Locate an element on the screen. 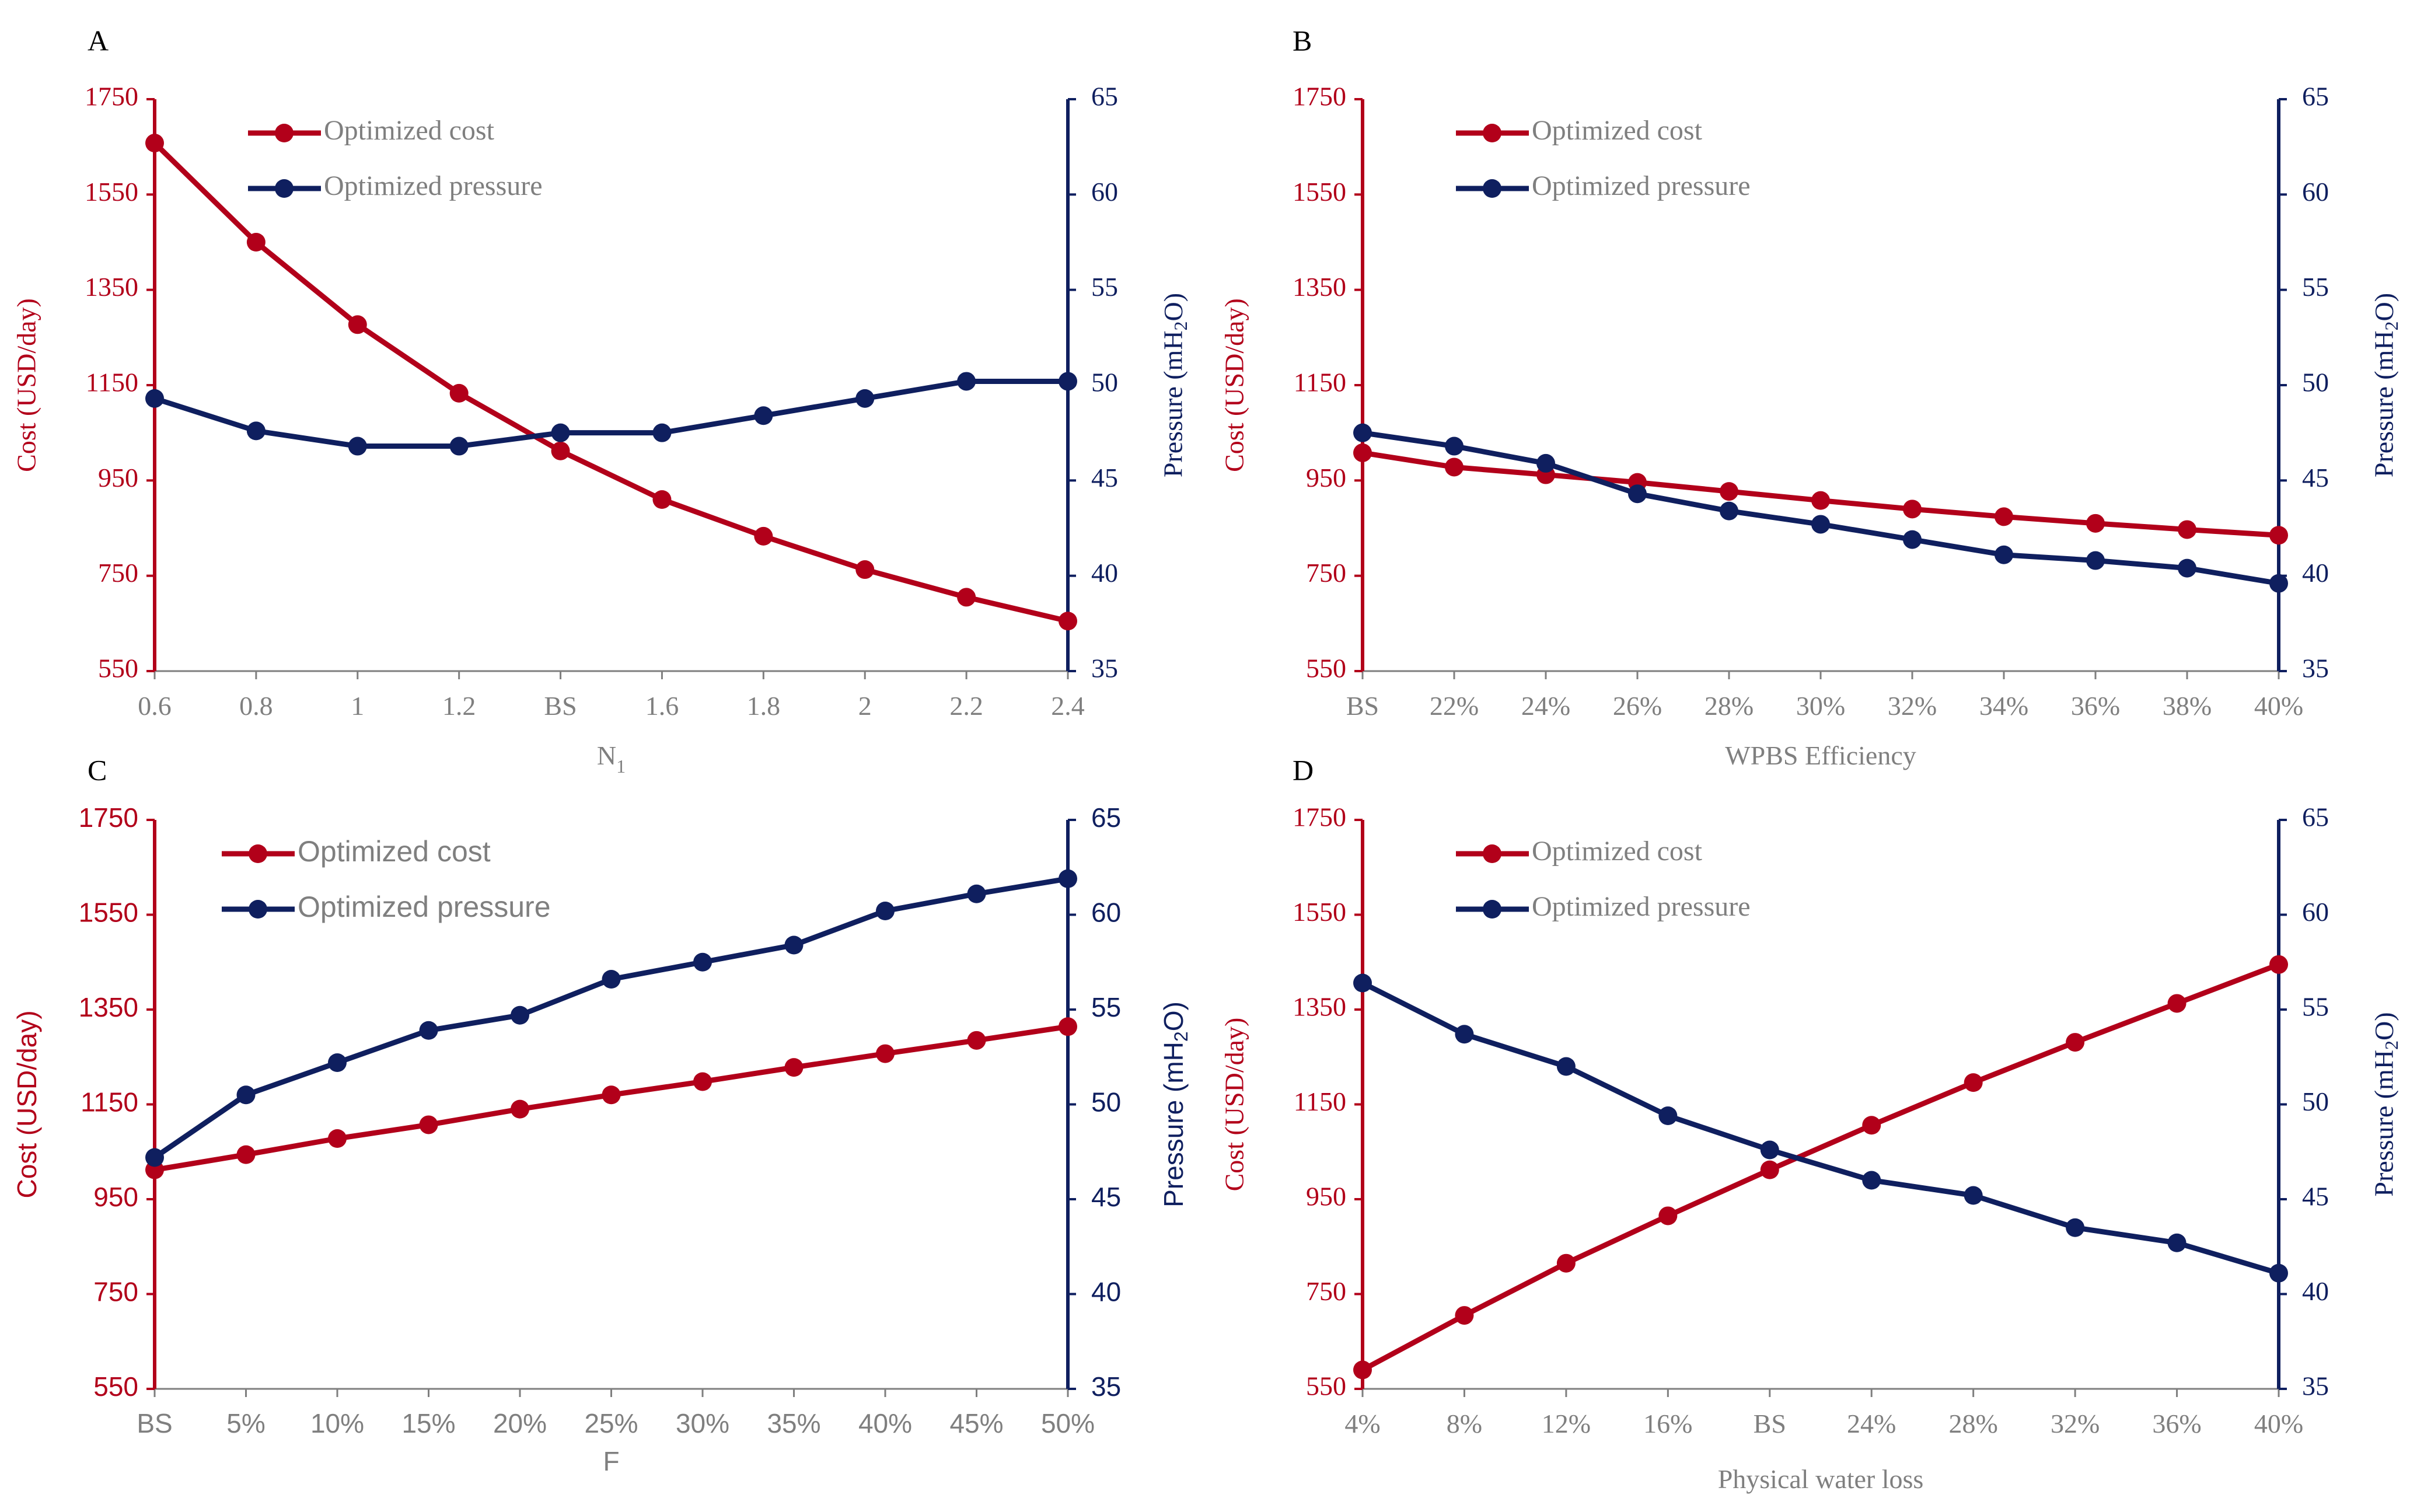 This screenshot has width=2410, height=1512. y-right-tick-label: 65 is located at coordinates (1104, 97).